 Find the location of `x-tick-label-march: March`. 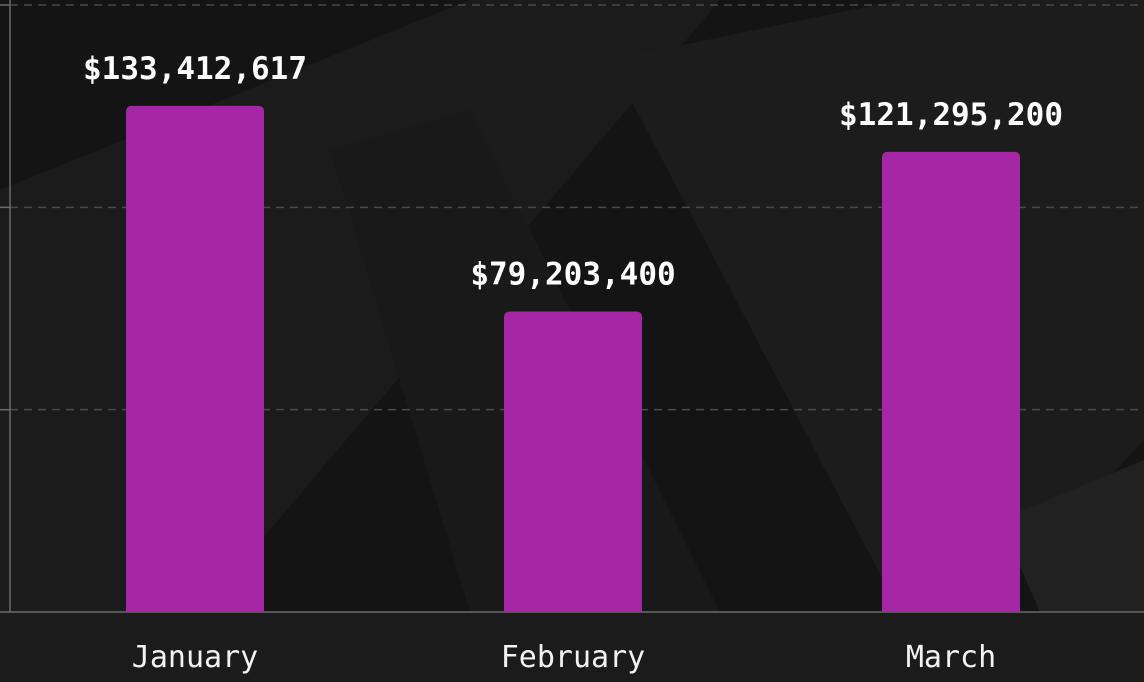

x-tick-label-march: March is located at coordinates (951, 657).